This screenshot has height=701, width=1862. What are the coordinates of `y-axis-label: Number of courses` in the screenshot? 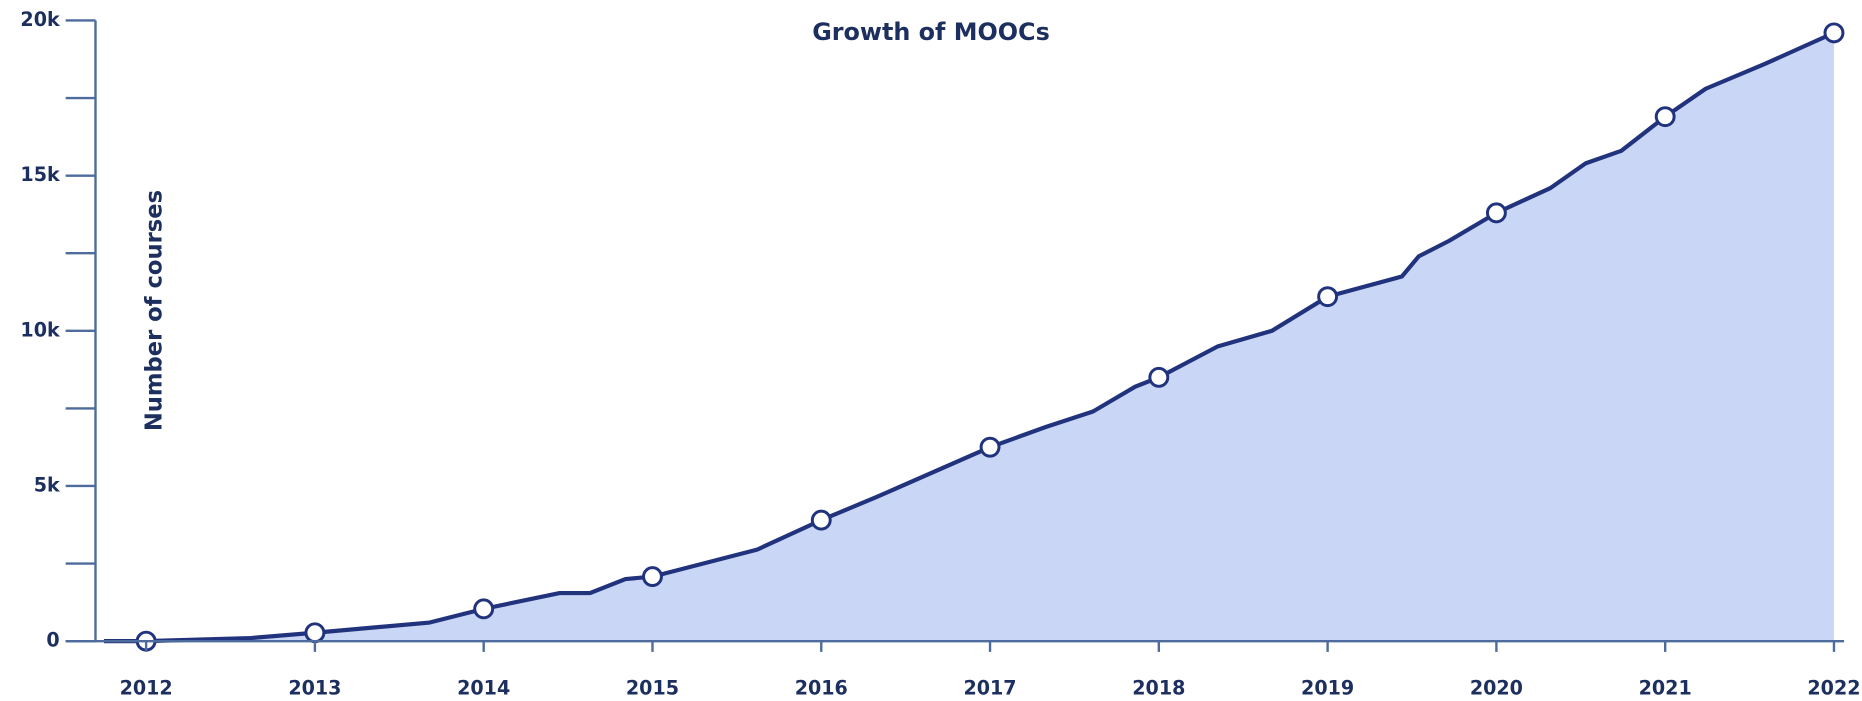 It's located at (155, 310).